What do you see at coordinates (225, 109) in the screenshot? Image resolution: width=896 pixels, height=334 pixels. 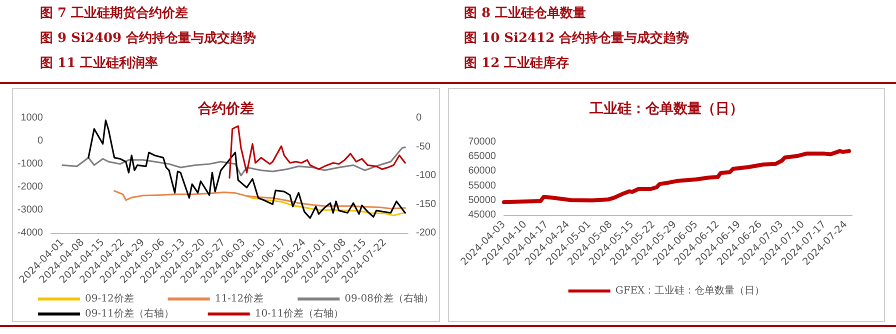 I see `chart-title: 合约价差` at bounding box center [225, 109].